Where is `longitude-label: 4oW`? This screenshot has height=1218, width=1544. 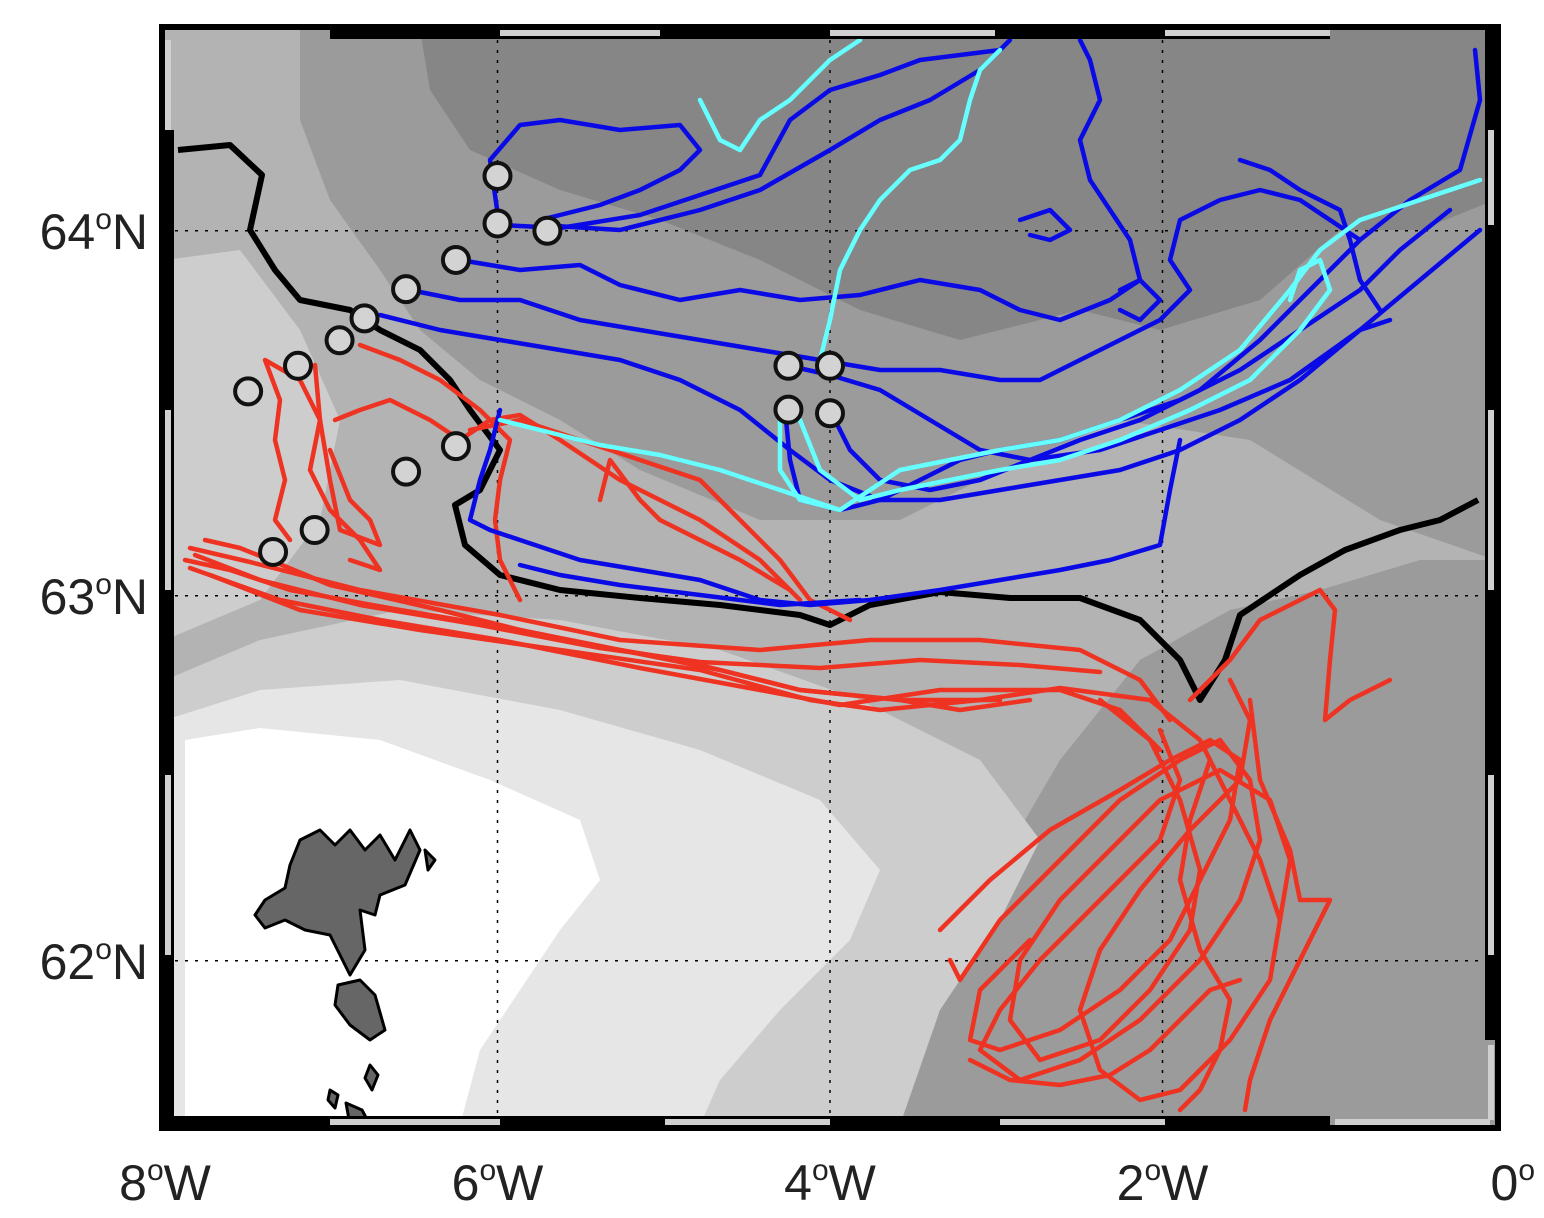
longitude-label: 4oW is located at coordinates (830, 1182).